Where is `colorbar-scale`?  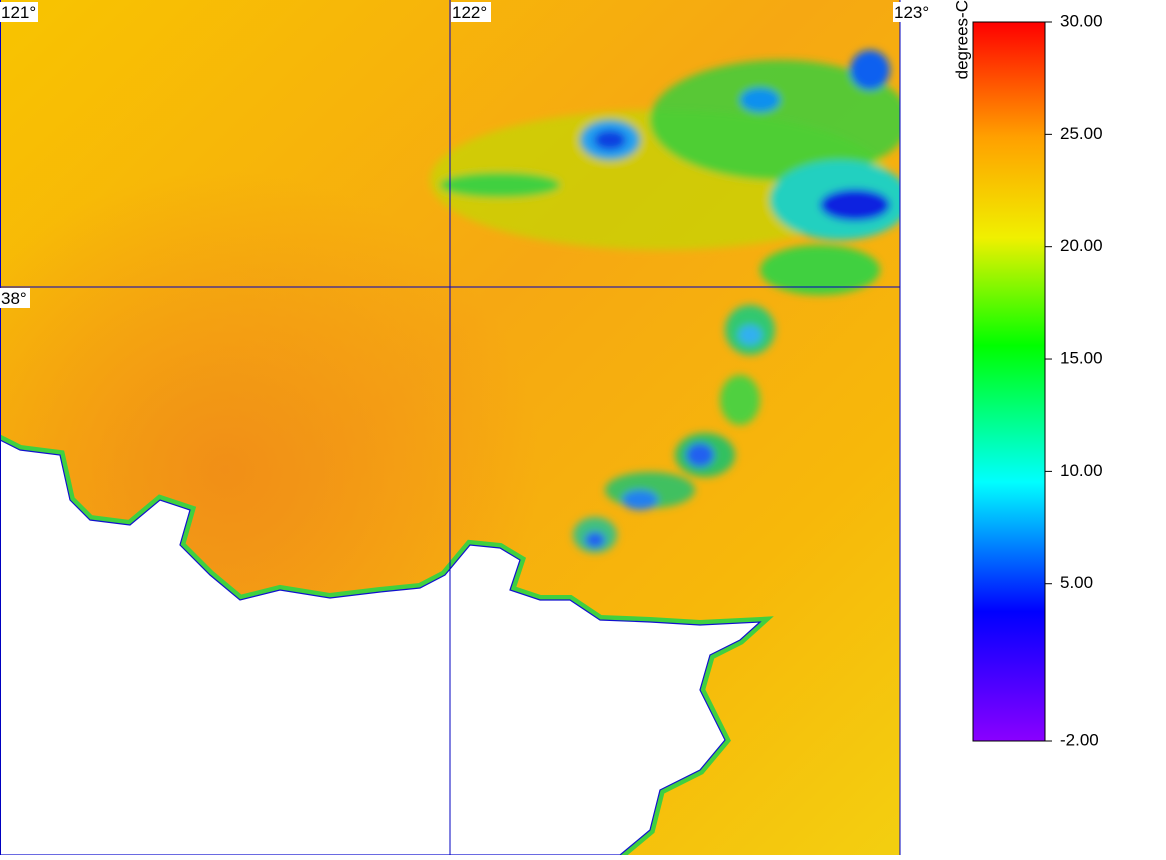 colorbar-scale is located at coordinates (1009, 381).